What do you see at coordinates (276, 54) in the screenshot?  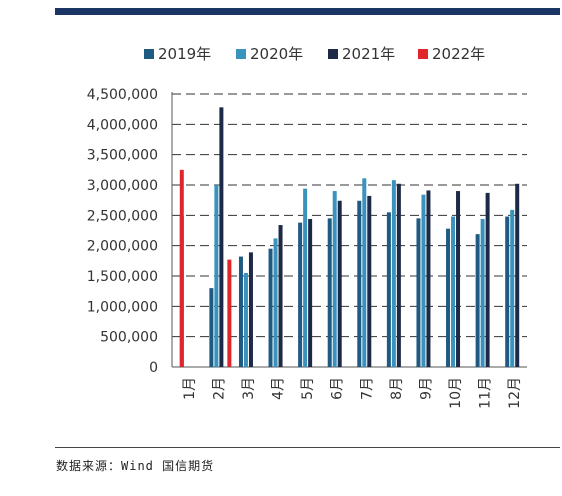 I see `legend-label: 2020年` at bounding box center [276, 54].